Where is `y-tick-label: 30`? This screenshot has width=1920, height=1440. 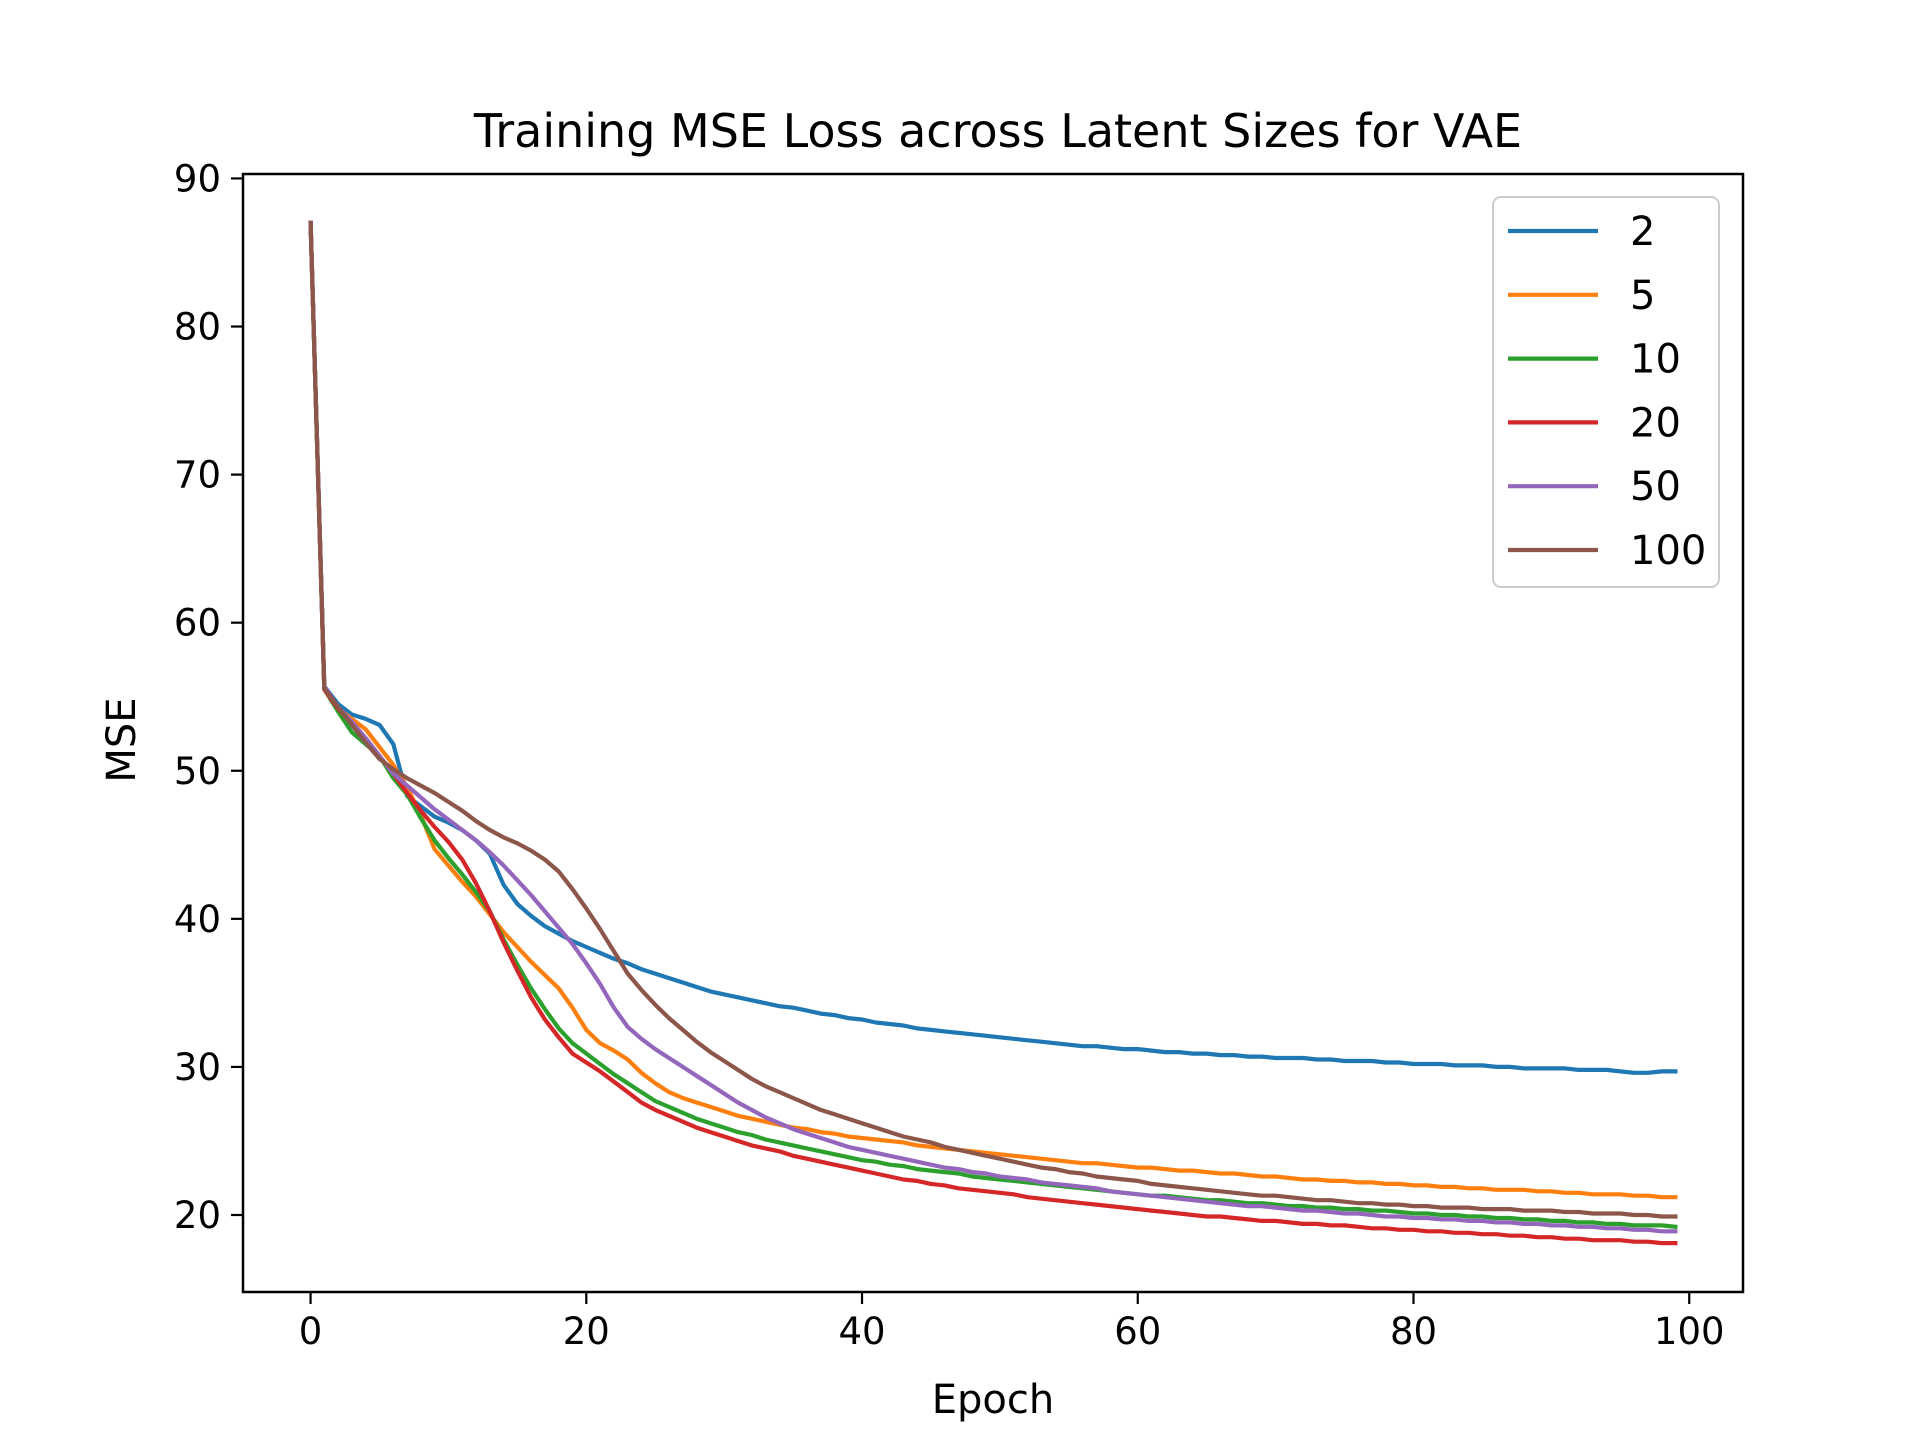 y-tick-label: 30 is located at coordinates (197, 1067).